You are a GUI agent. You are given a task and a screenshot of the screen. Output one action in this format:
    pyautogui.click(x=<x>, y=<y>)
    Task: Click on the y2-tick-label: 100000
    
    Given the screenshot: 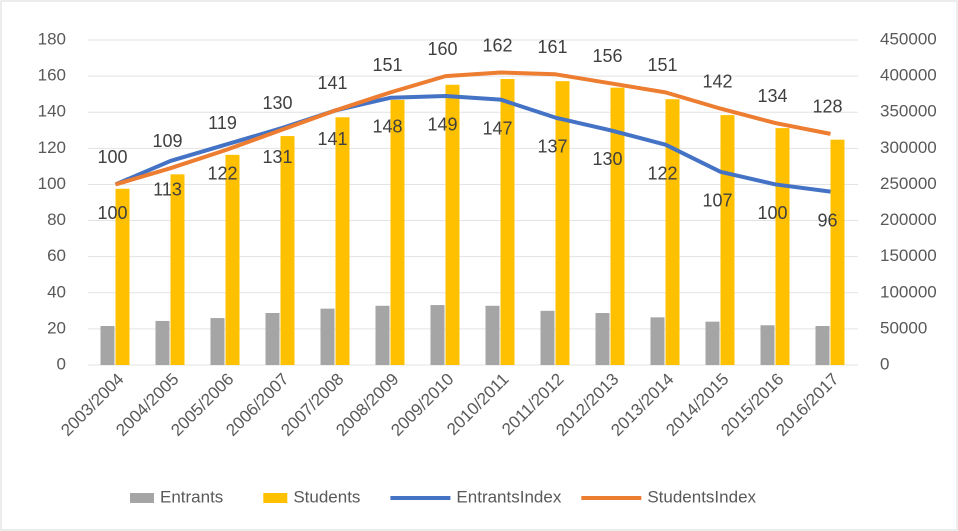 What is the action you would take?
    pyautogui.click(x=908, y=291)
    